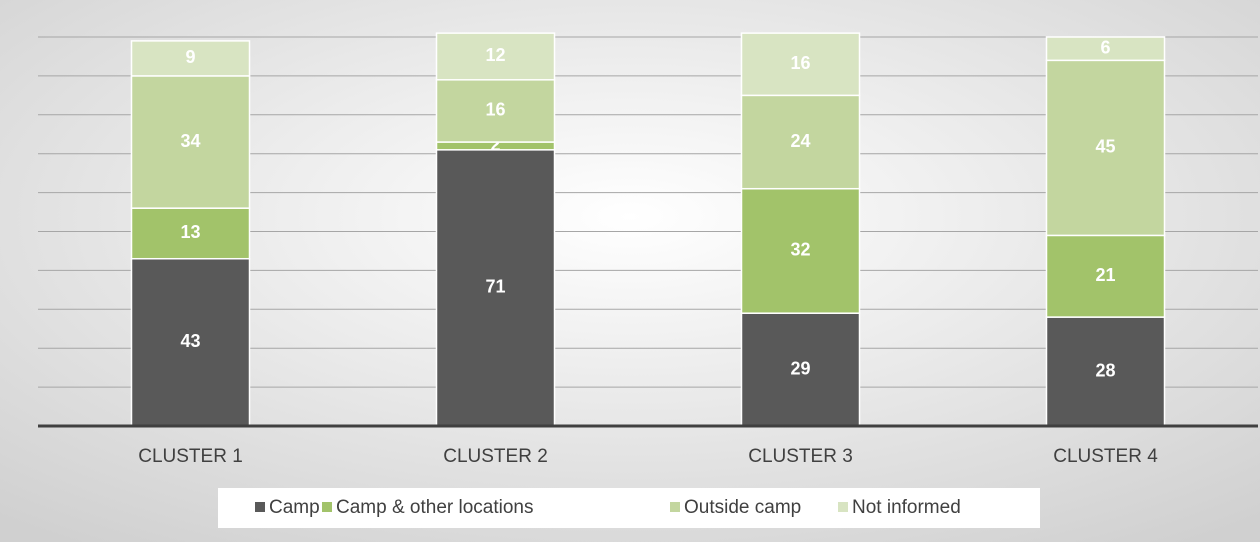 The image size is (1260, 542). I want to click on x-tick-label: CLUSTER 2, so click(495, 456).